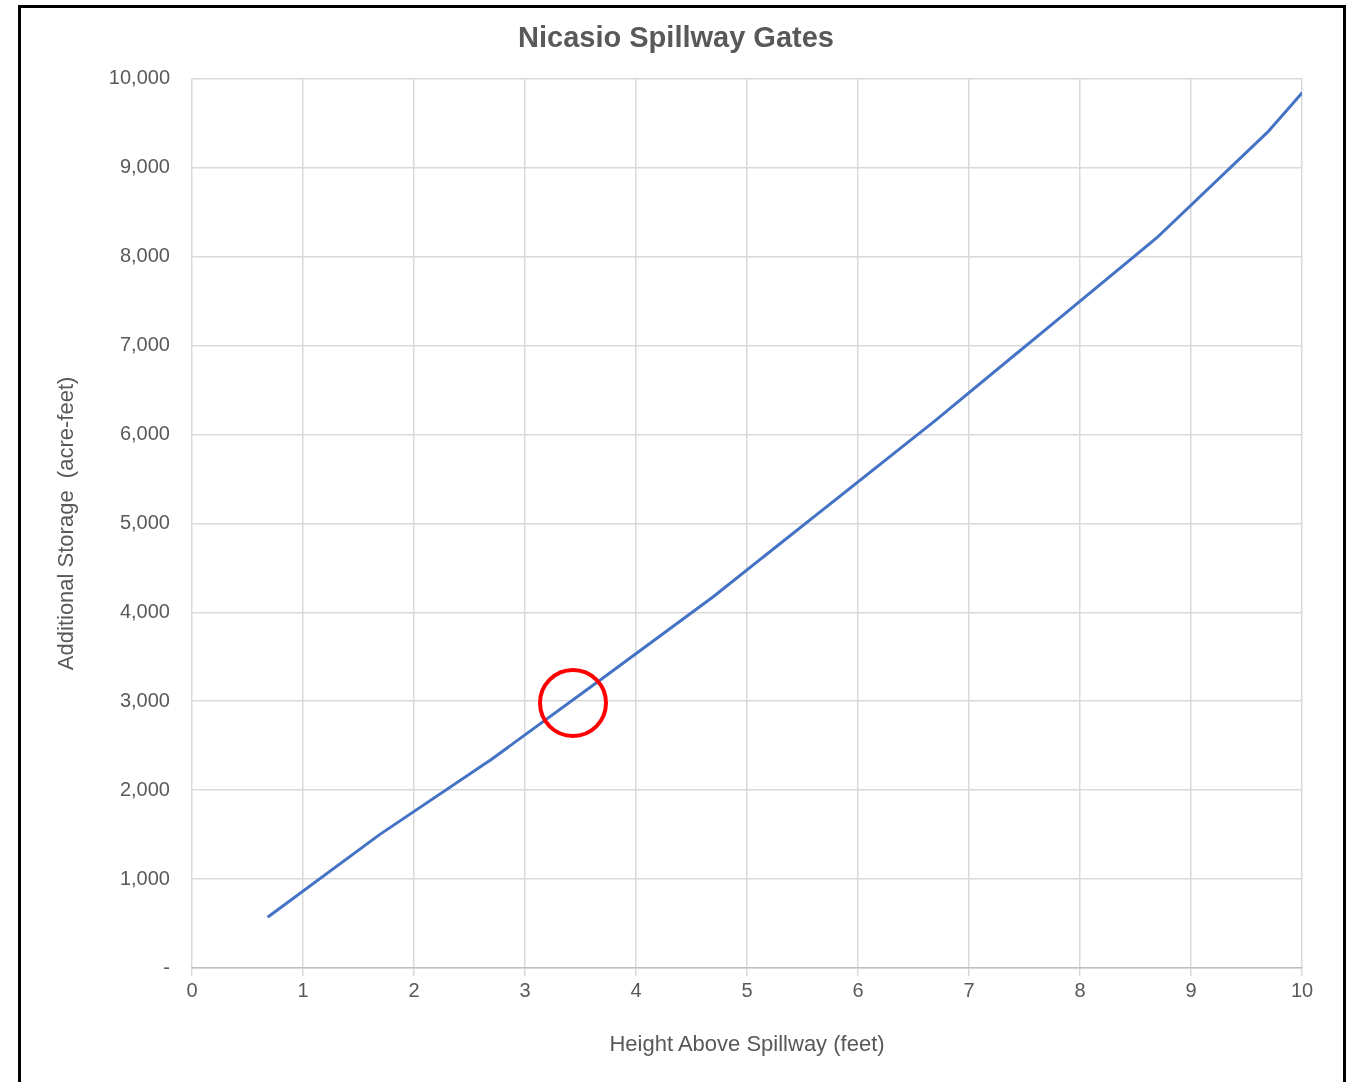  Describe the element at coordinates (1302, 989) in the screenshot. I see `x-tick-label: 10` at that location.